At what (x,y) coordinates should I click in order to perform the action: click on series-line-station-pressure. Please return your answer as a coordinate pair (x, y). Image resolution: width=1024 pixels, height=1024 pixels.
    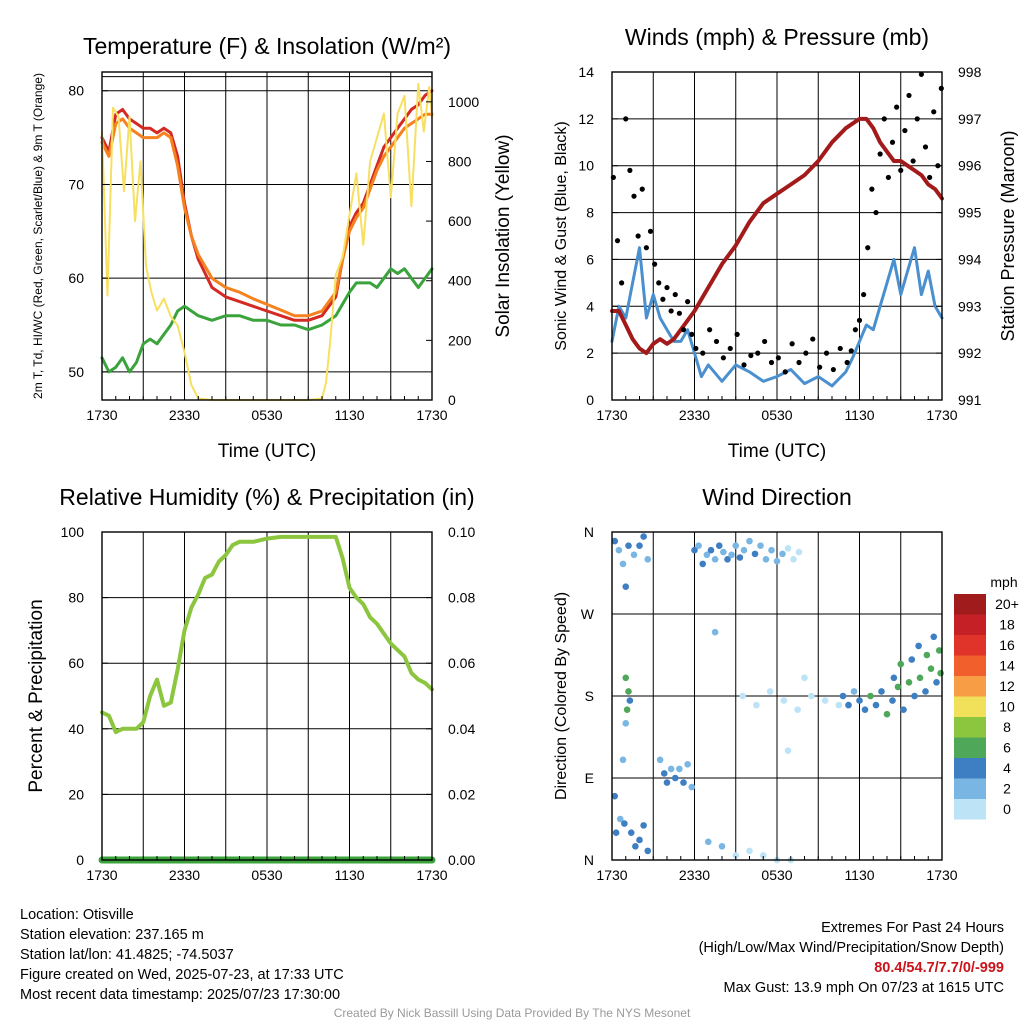
    Looking at the image, I should click on (777, 236).